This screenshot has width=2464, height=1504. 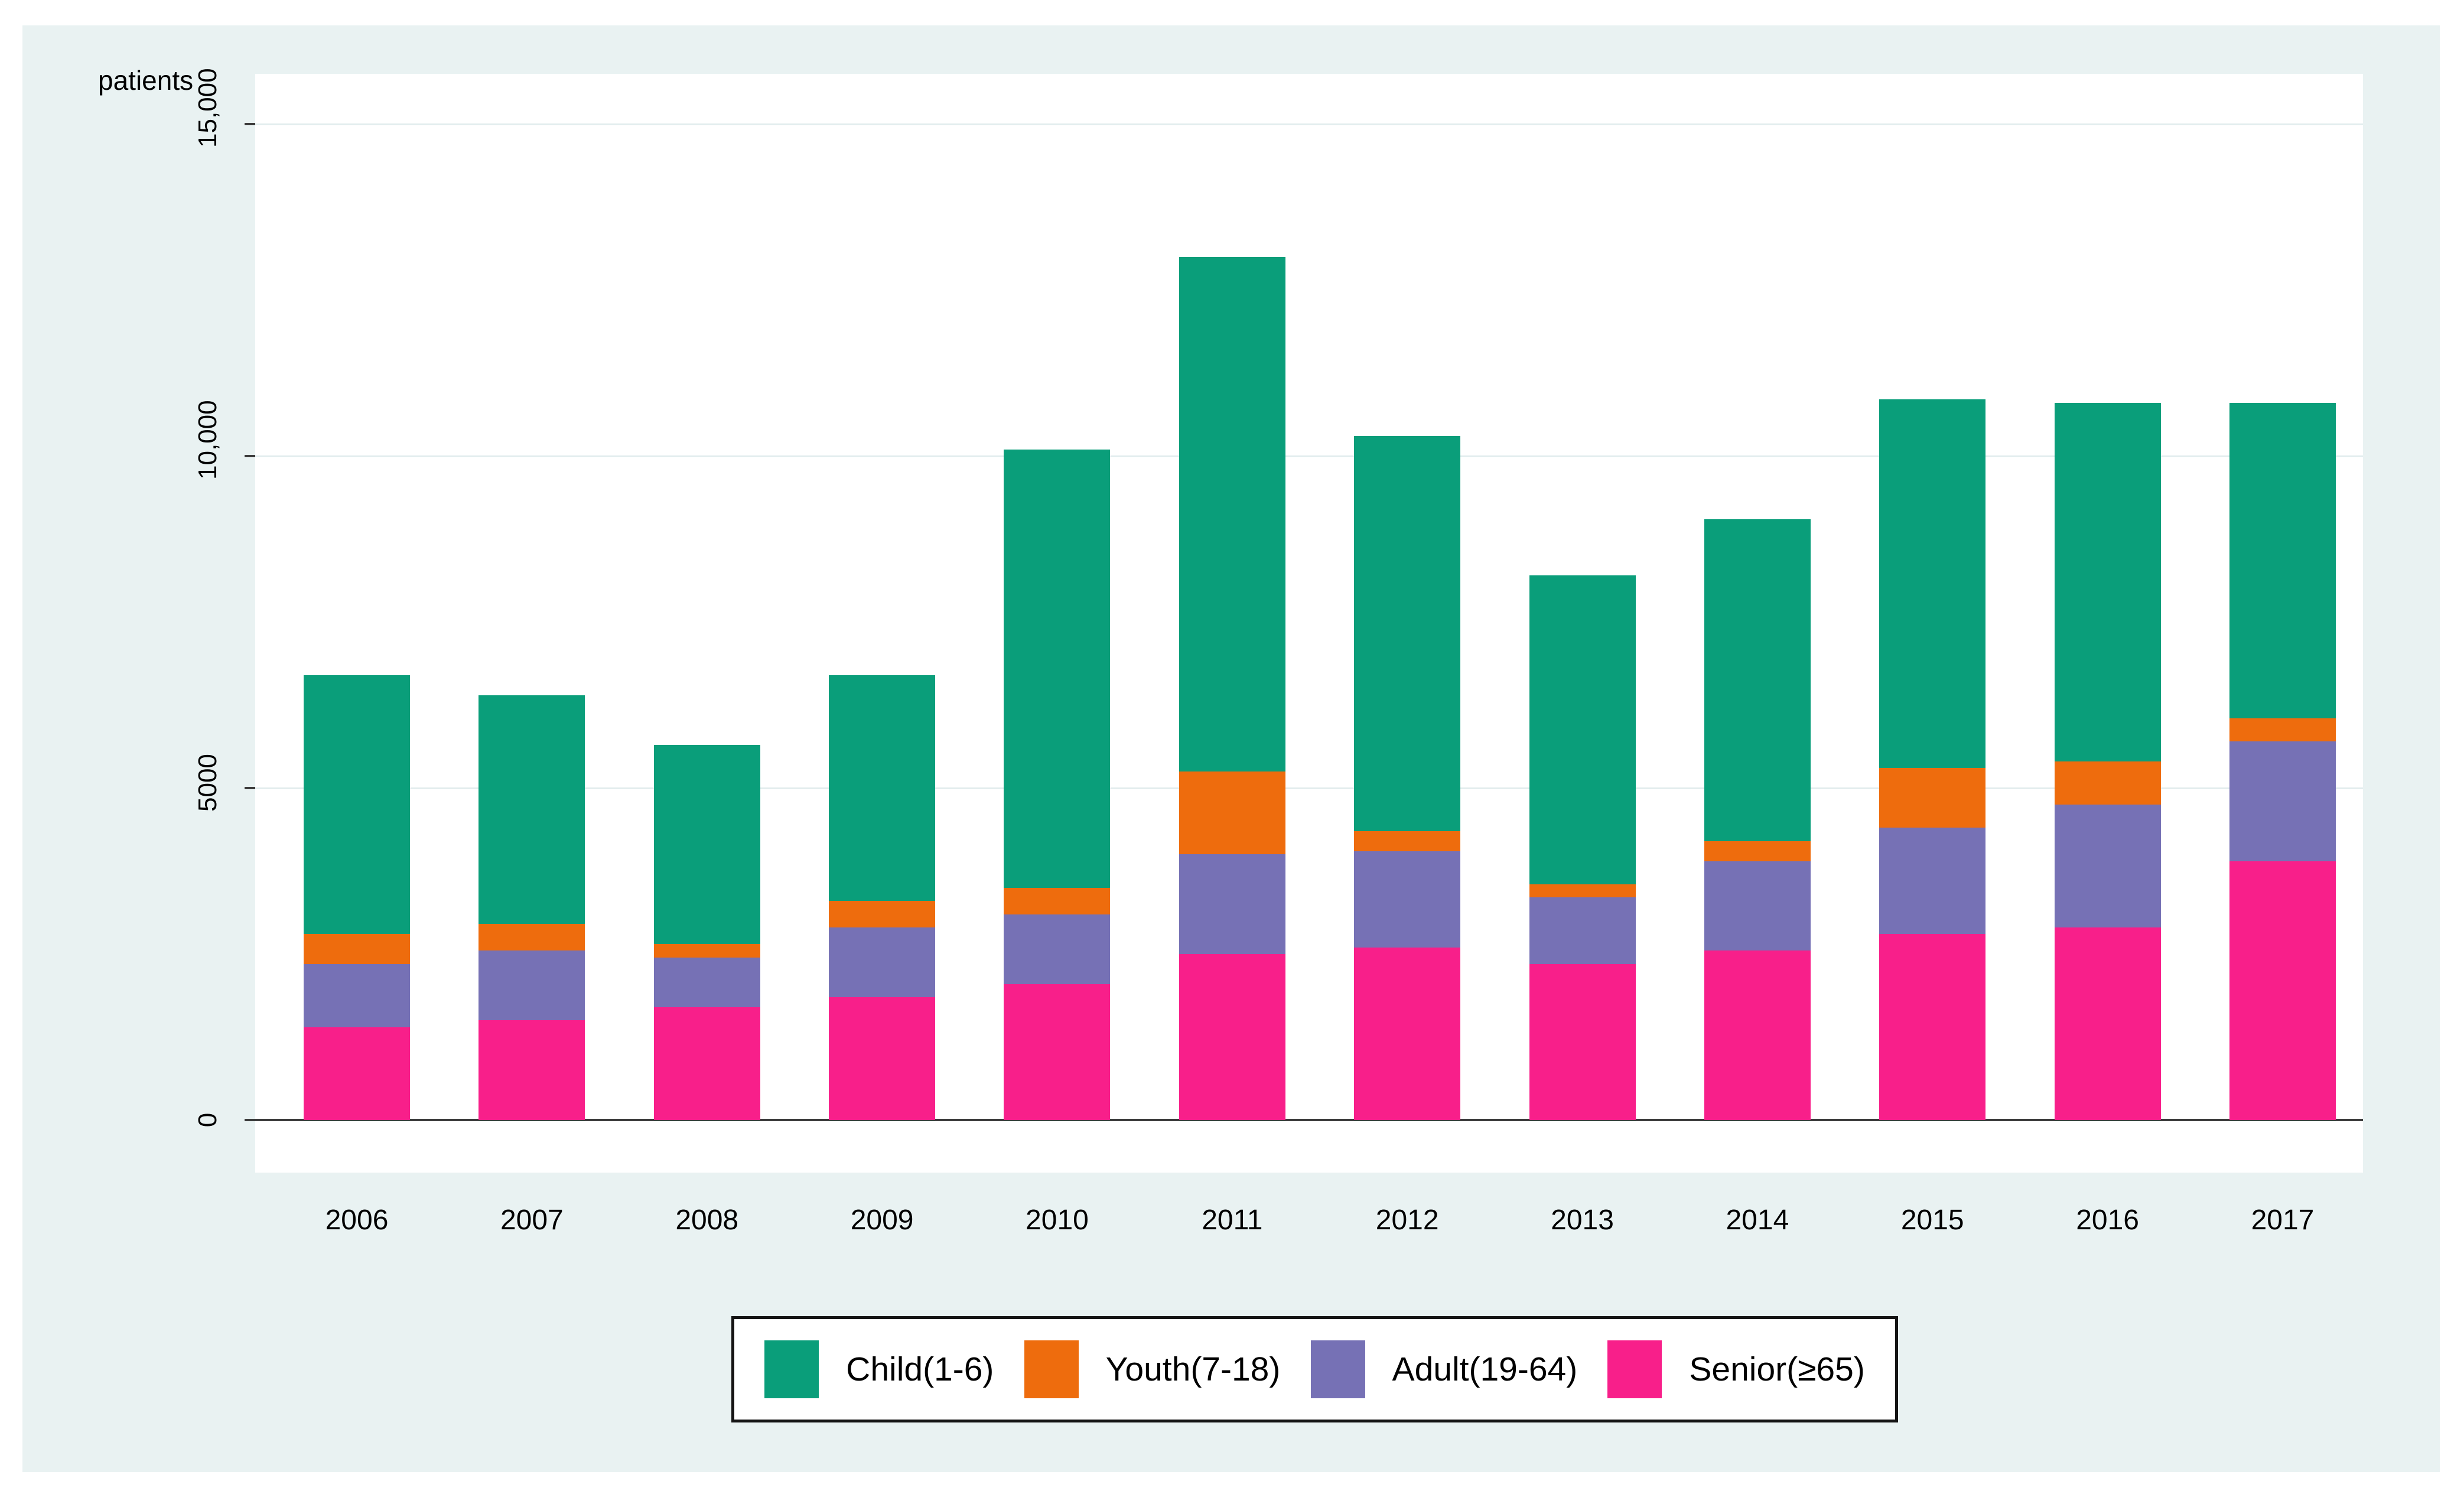 What do you see at coordinates (2282, 560) in the screenshot?
I see `bar-segment-child-1-6--2017` at bounding box center [2282, 560].